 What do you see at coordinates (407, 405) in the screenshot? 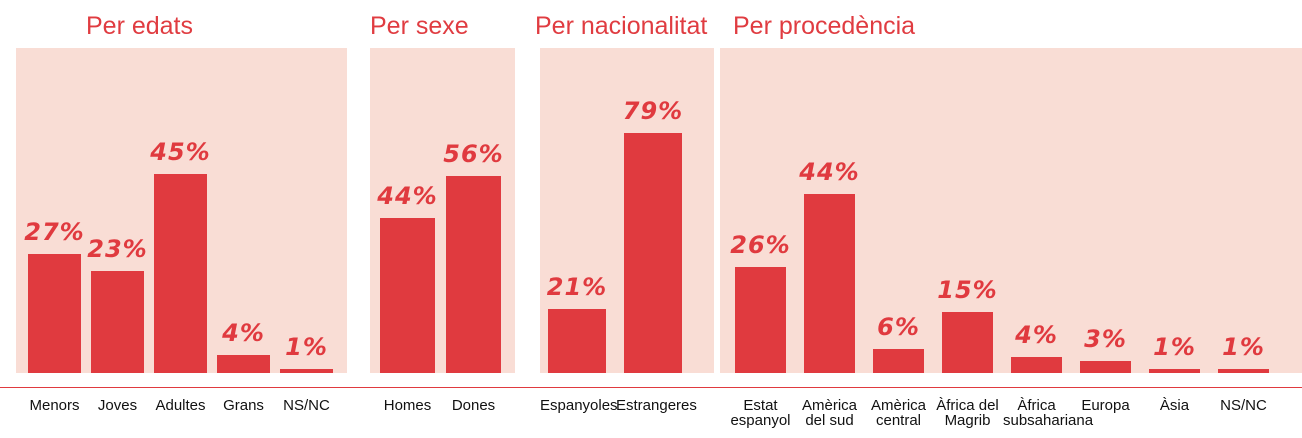
I see `x-tick-label: Homes` at bounding box center [407, 405].